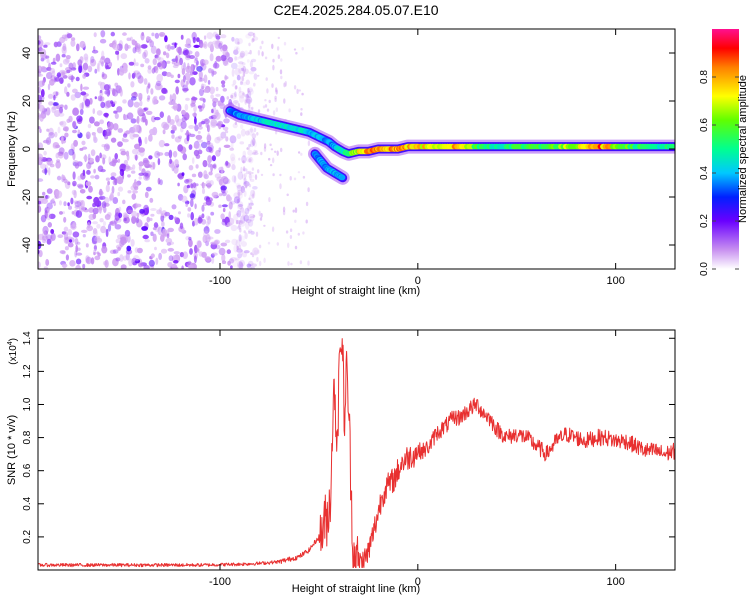 Image resolution: width=750 pixels, height=600 pixels. I want to click on snr-ytick-label: 0.6, so click(27, 470).